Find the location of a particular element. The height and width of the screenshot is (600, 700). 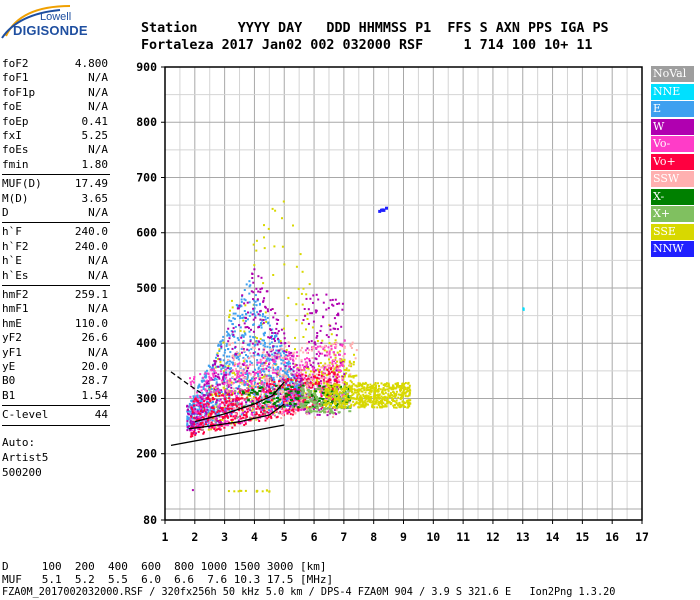

param-separator is located at coordinates (56, 425).